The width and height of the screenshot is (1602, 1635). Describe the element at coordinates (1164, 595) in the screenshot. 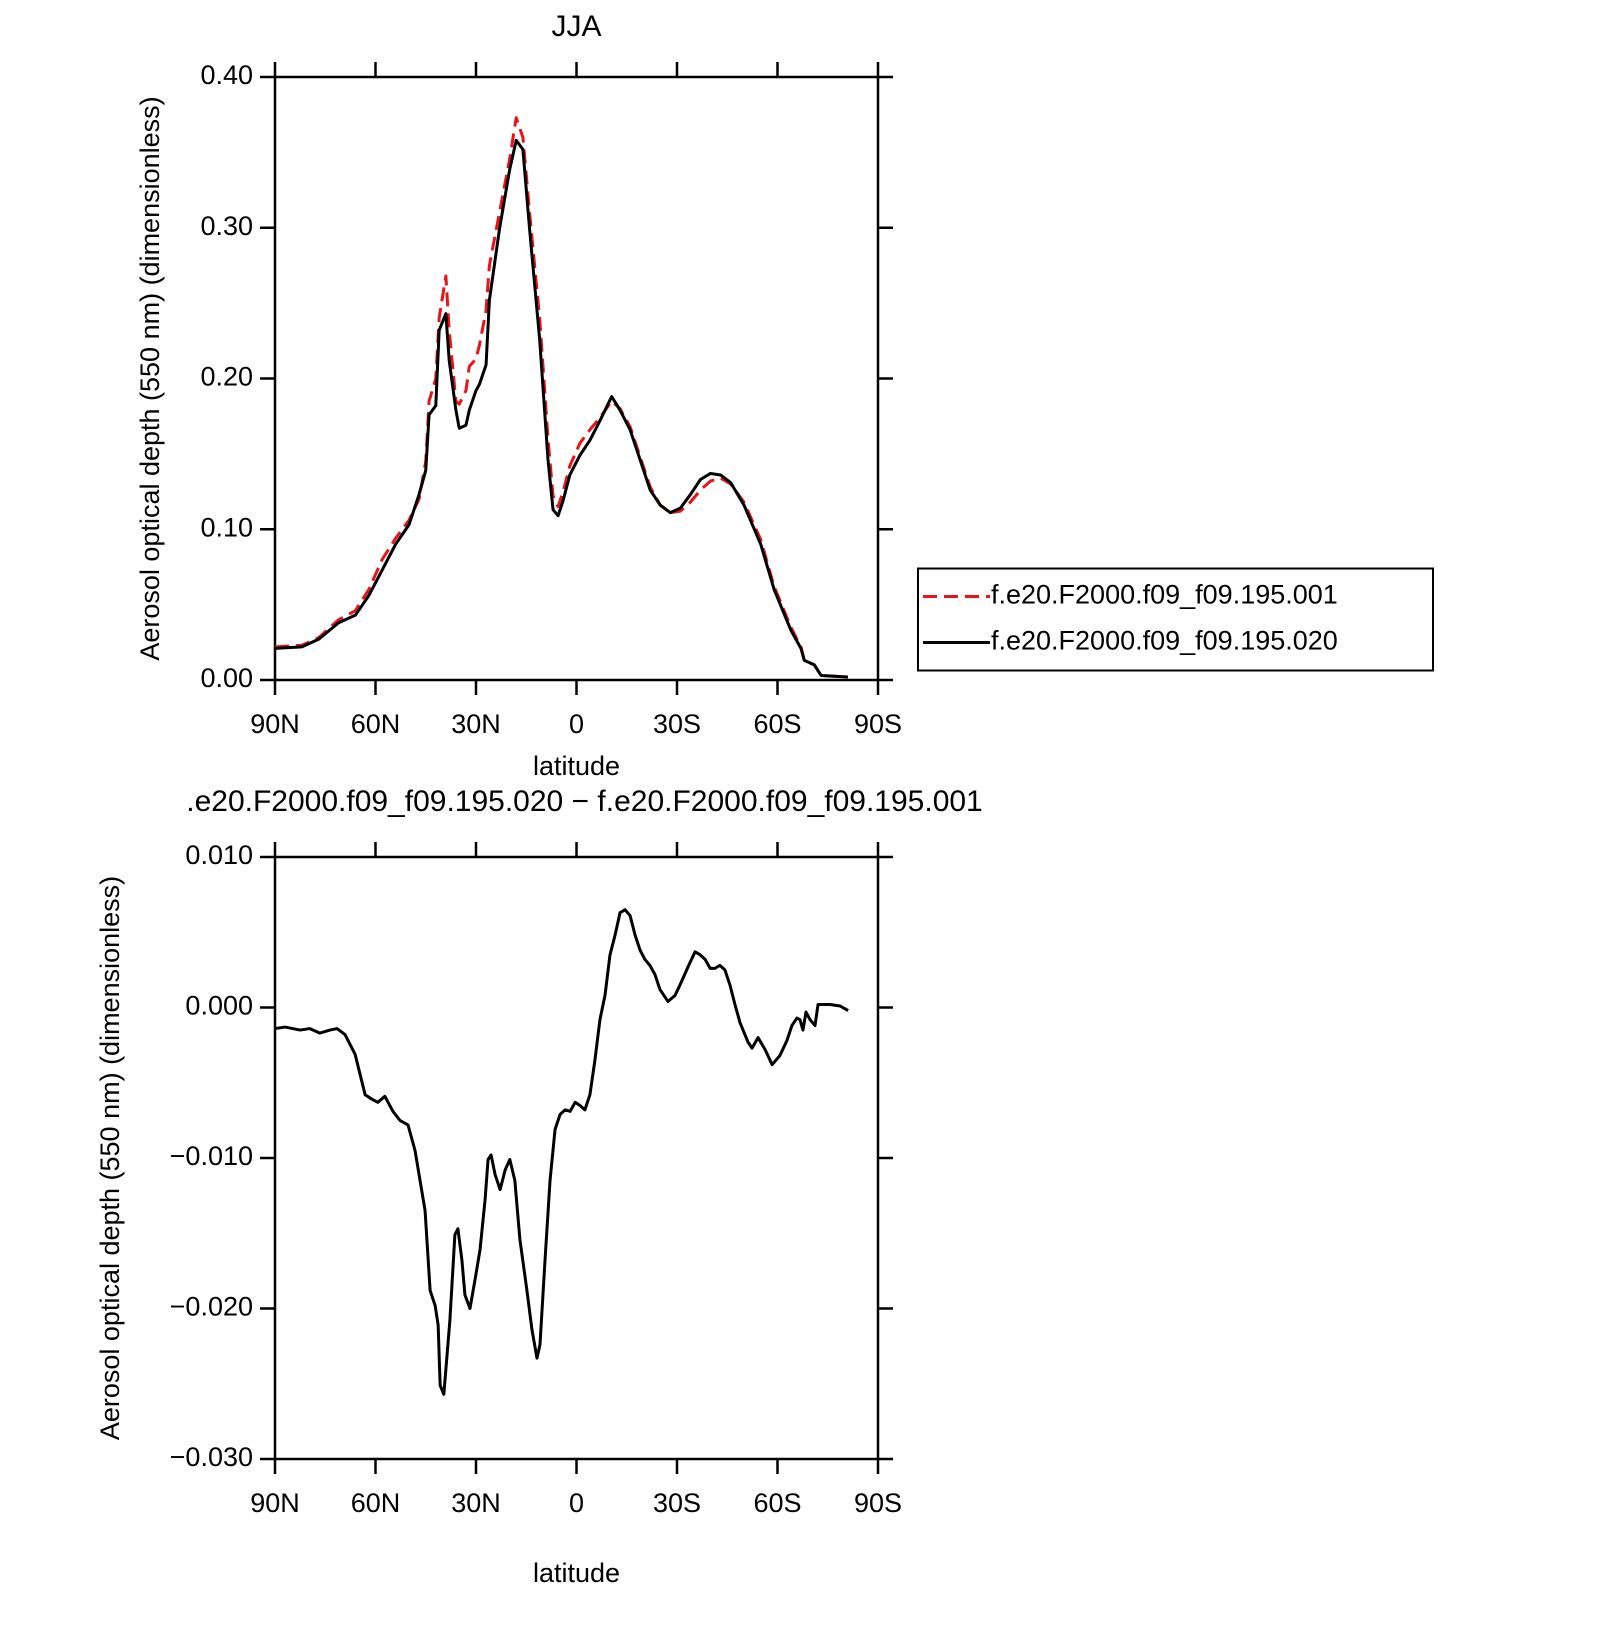

I see `legend-label: f.e20.F2000.f09_f09.195.001` at that location.